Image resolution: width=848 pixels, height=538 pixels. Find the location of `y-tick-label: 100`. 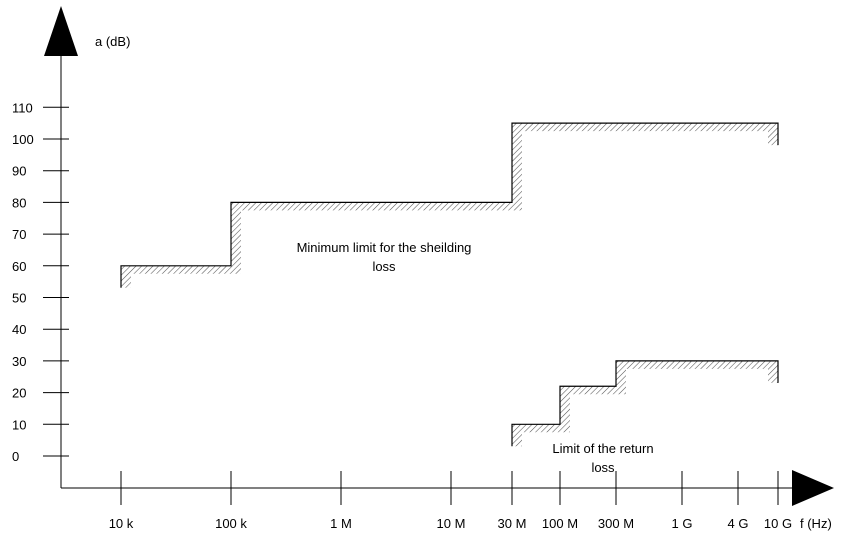

y-tick-label: 100 is located at coordinates (23, 139).